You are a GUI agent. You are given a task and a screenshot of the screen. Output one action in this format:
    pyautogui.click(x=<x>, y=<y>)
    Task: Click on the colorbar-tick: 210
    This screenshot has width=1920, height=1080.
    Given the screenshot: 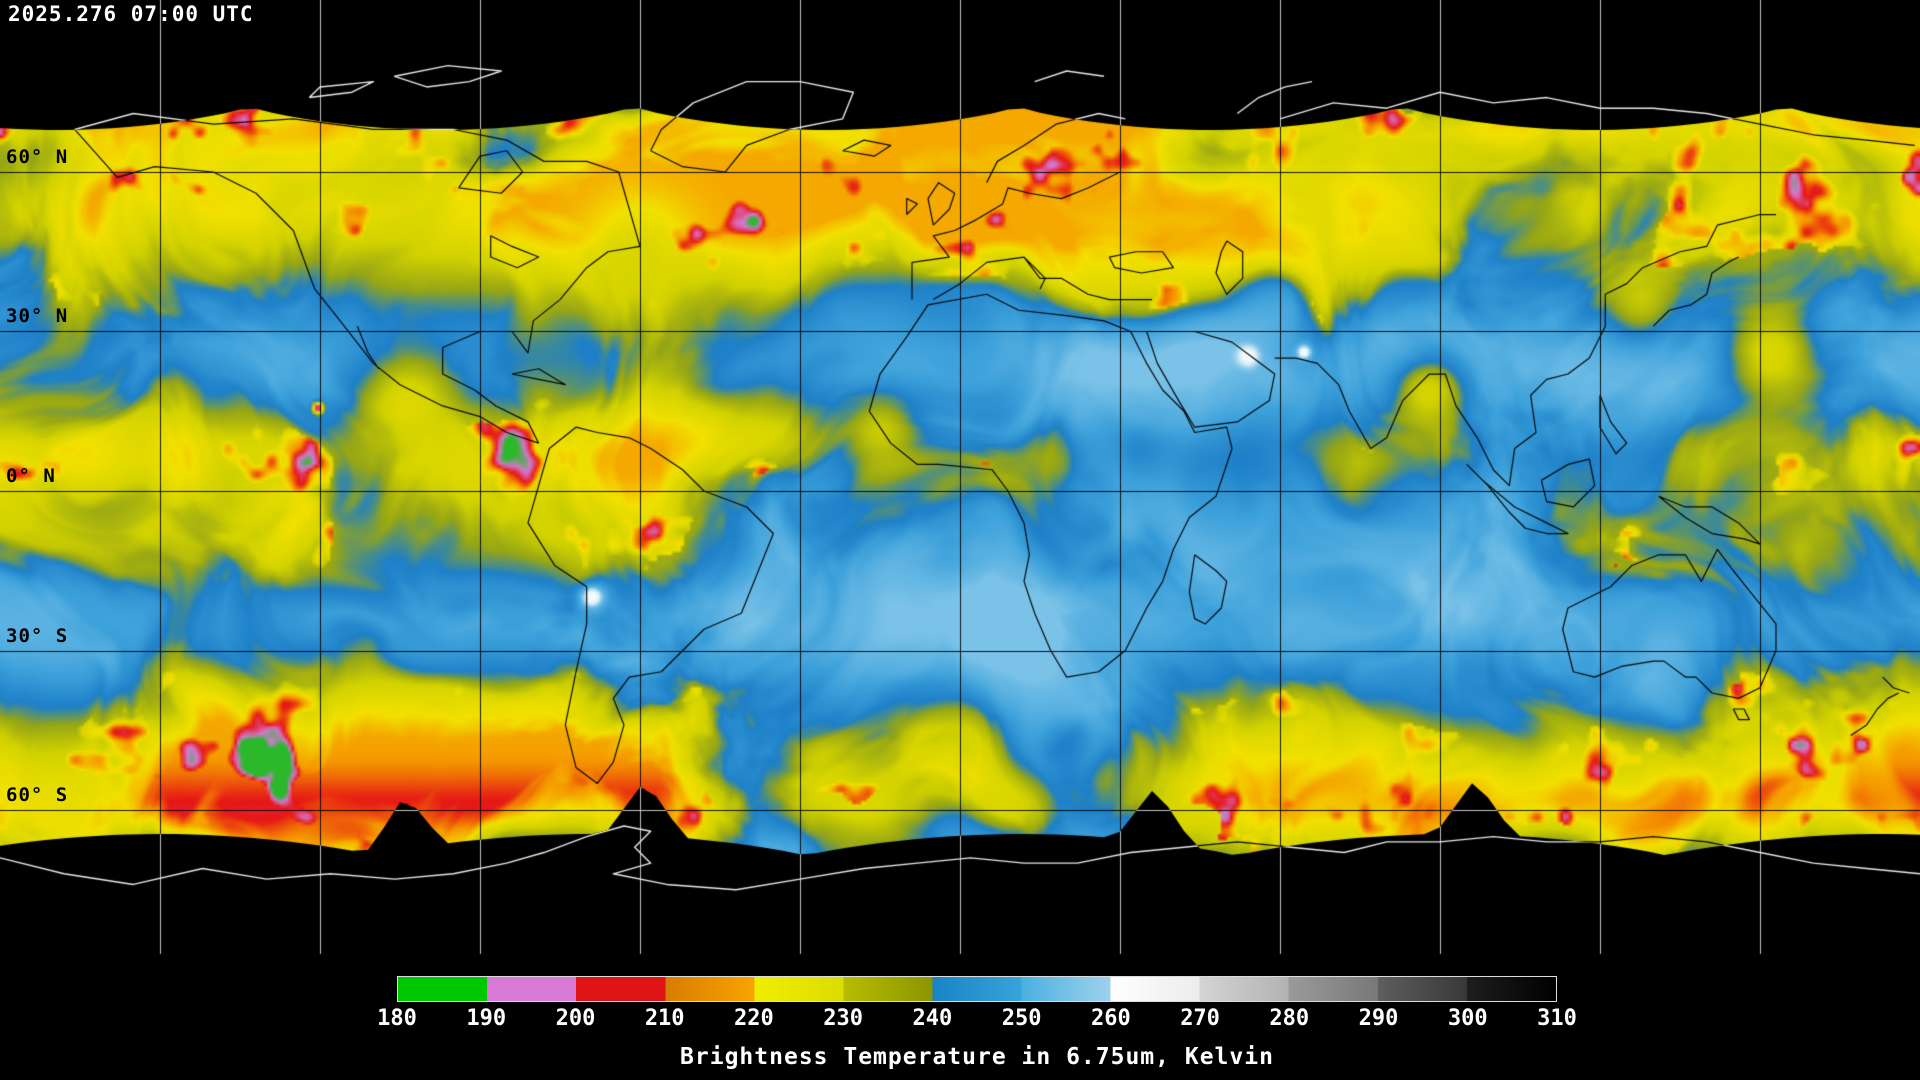 What is the action you would take?
    pyautogui.click(x=664, y=1018)
    